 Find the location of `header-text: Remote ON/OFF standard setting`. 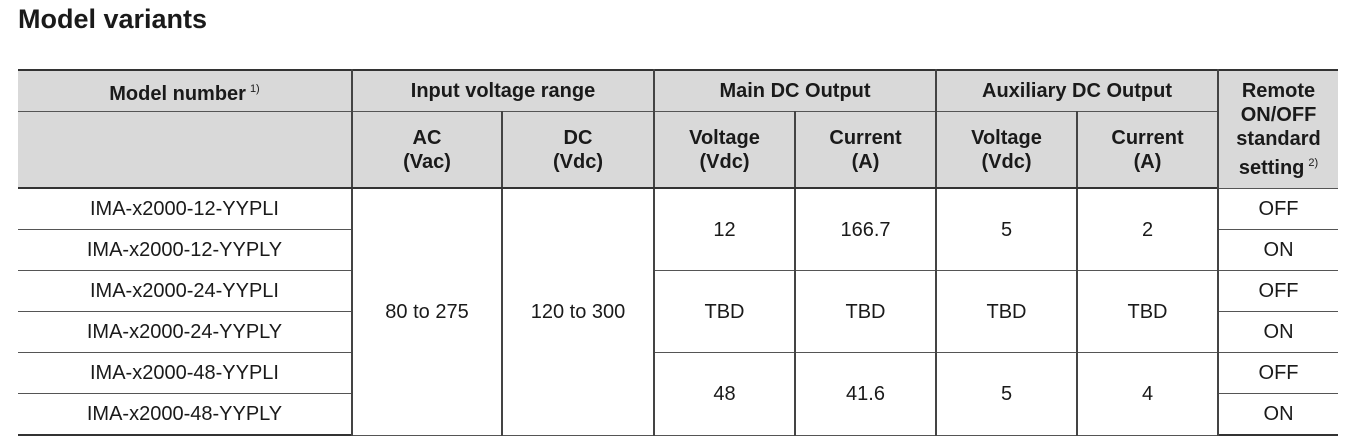

header-text: Remote ON/OFF standard setting is located at coordinates (1278, 129).